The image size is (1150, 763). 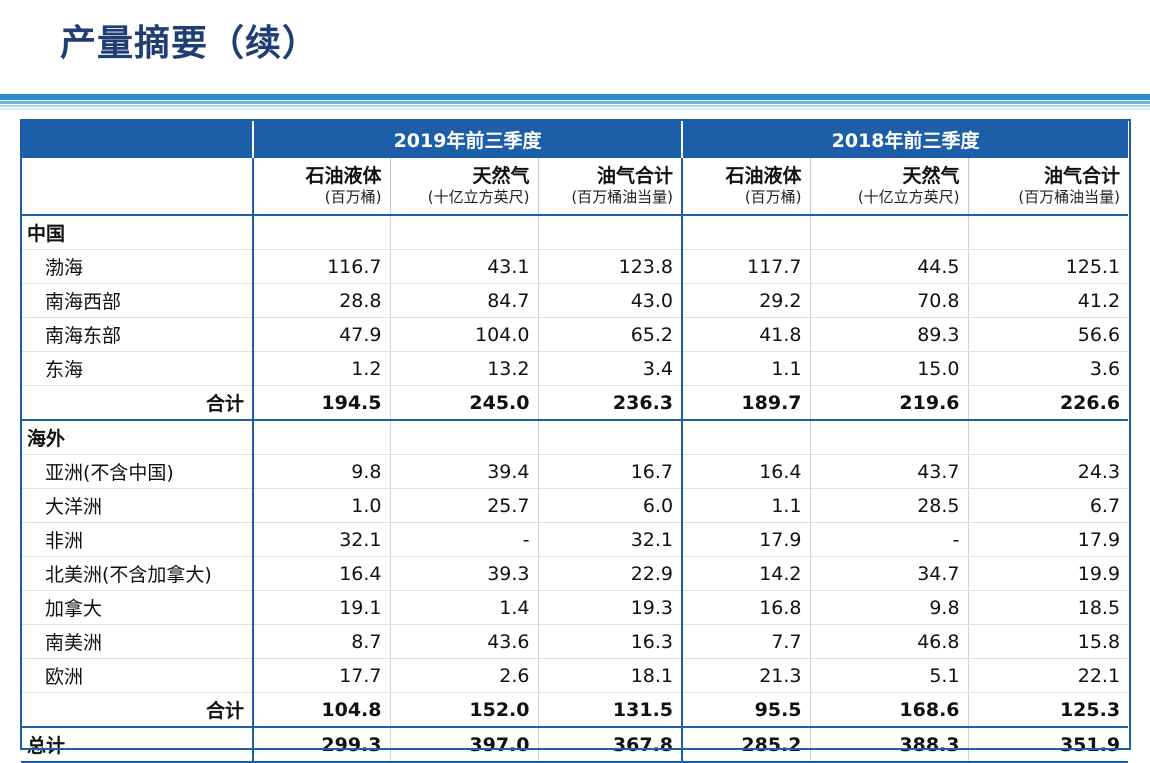 I want to click on table-row: 南美洲 8.7 43.6 16.3 7.7 46.8 15.8, so click(x=575, y=641).